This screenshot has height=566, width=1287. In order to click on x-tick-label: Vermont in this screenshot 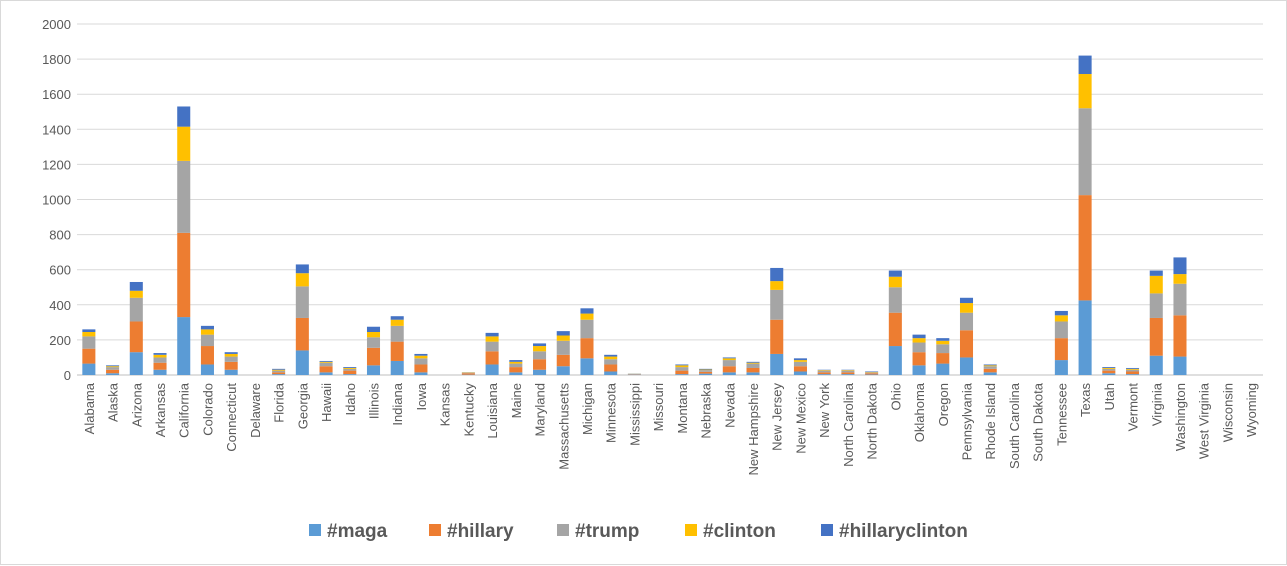, I will do `click(1133, 407)`.